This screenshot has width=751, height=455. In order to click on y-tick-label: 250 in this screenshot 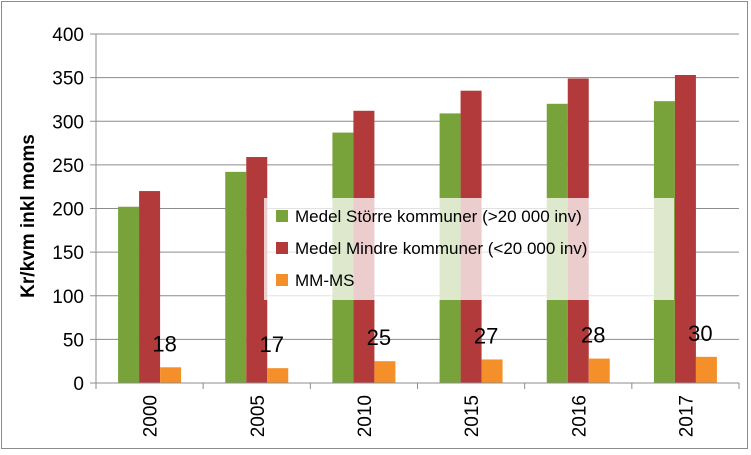, I will do `click(68, 166)`.